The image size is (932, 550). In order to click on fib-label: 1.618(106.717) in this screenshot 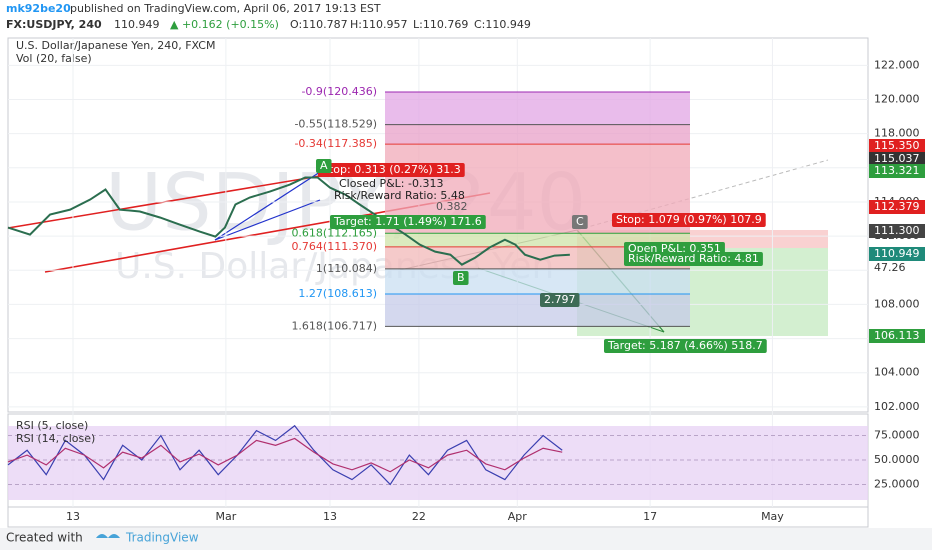, I will do `click(334, 325)`.